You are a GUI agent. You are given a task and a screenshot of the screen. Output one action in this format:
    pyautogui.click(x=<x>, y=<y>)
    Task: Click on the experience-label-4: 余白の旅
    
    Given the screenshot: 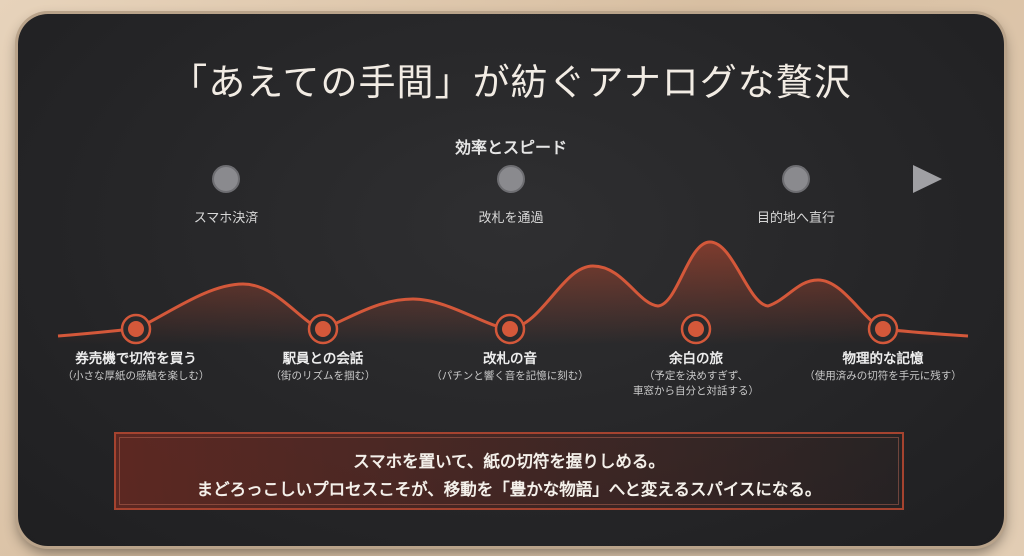 What is the action you would take?
    pyautogui.click(x=696, y=359)
    